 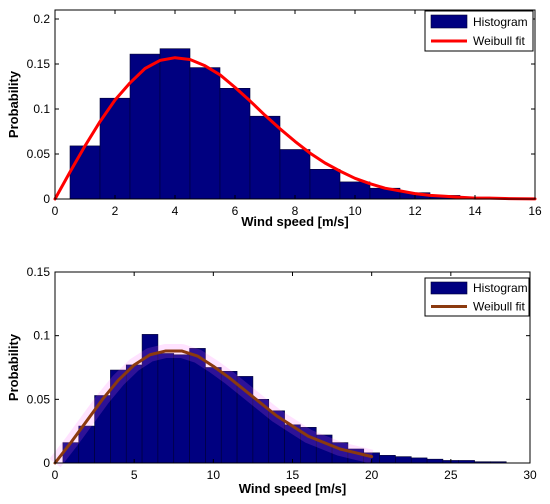 What do you see at coordinates (415, 211) in the screenshot?
I see `x-tick-label: 12` at bounding box center [415, 211].